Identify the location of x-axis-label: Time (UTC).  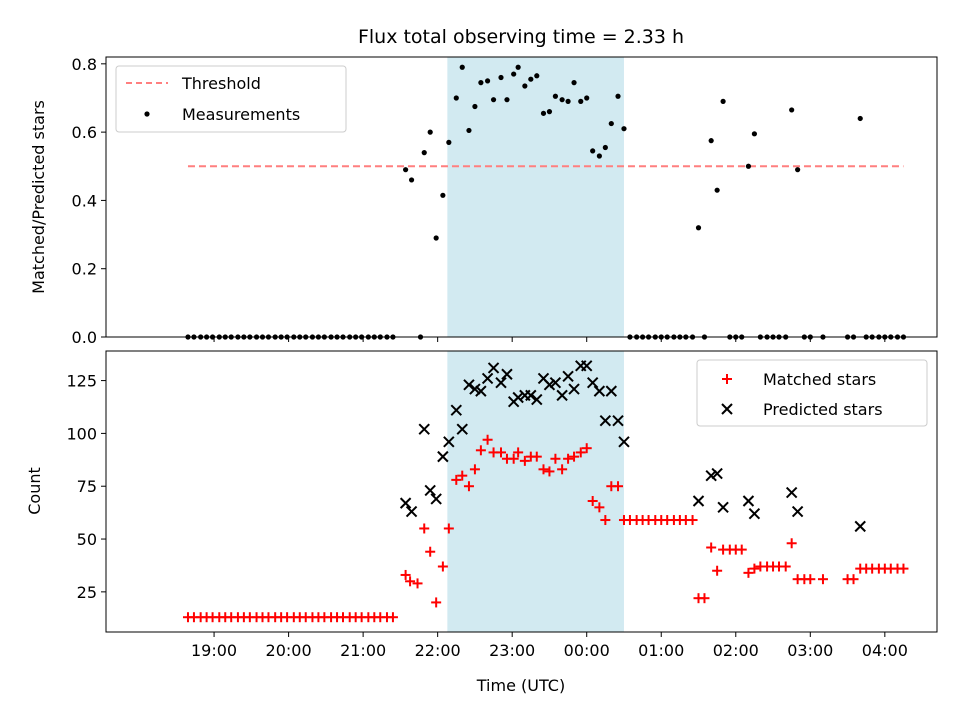
(520, 685).